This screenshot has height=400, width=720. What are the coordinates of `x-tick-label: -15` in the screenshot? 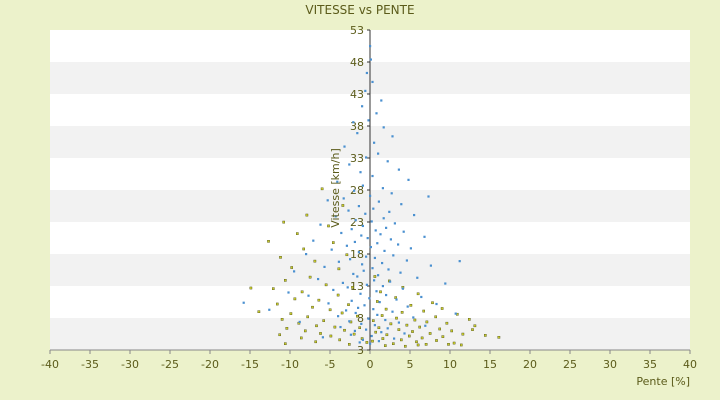 It's located at (250, 364).